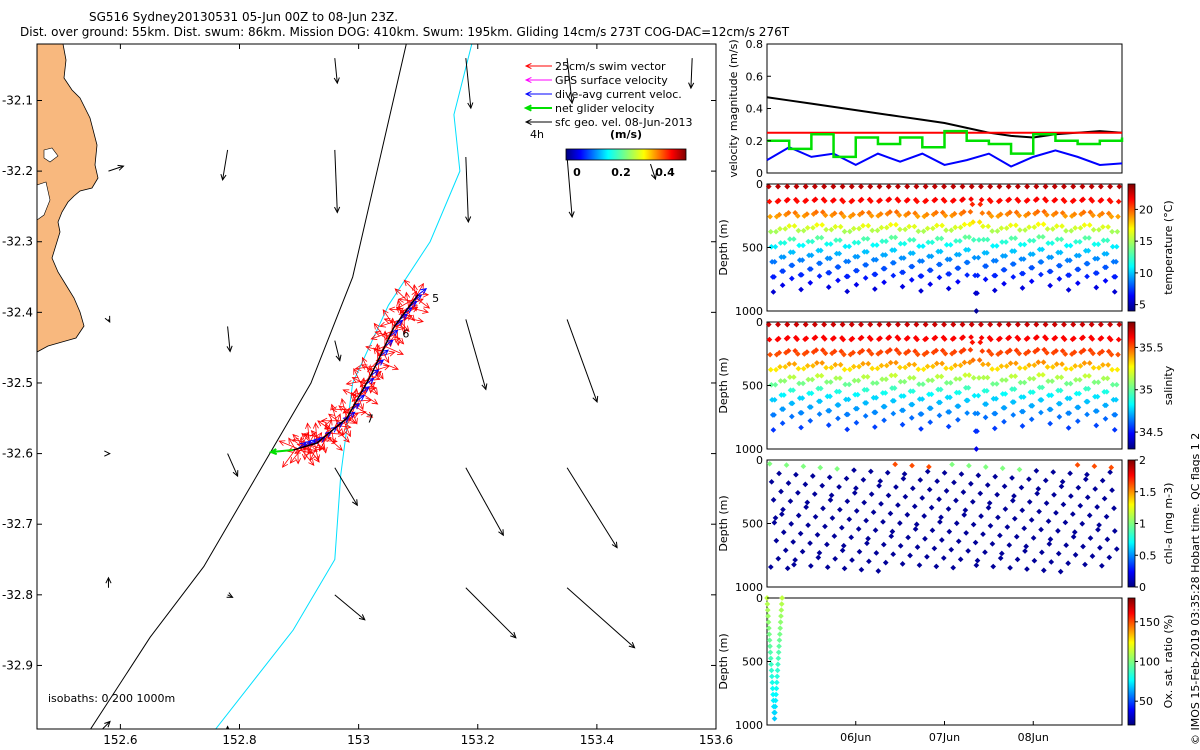 The image size is (1200, 750). Describe the element at coordinates (1168, 662) in the screenshot. I see `colorbar-label: Ox. sat. ratio (%)` at that location.